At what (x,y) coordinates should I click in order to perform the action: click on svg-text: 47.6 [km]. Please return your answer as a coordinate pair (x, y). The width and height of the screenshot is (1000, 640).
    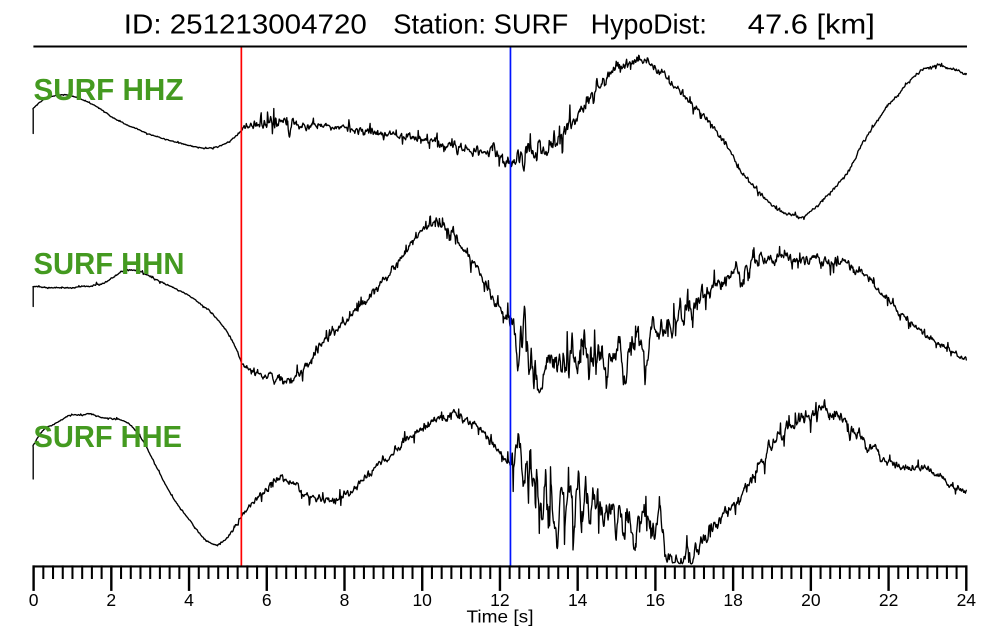
    Looking at the image, I should click on (811, 24).